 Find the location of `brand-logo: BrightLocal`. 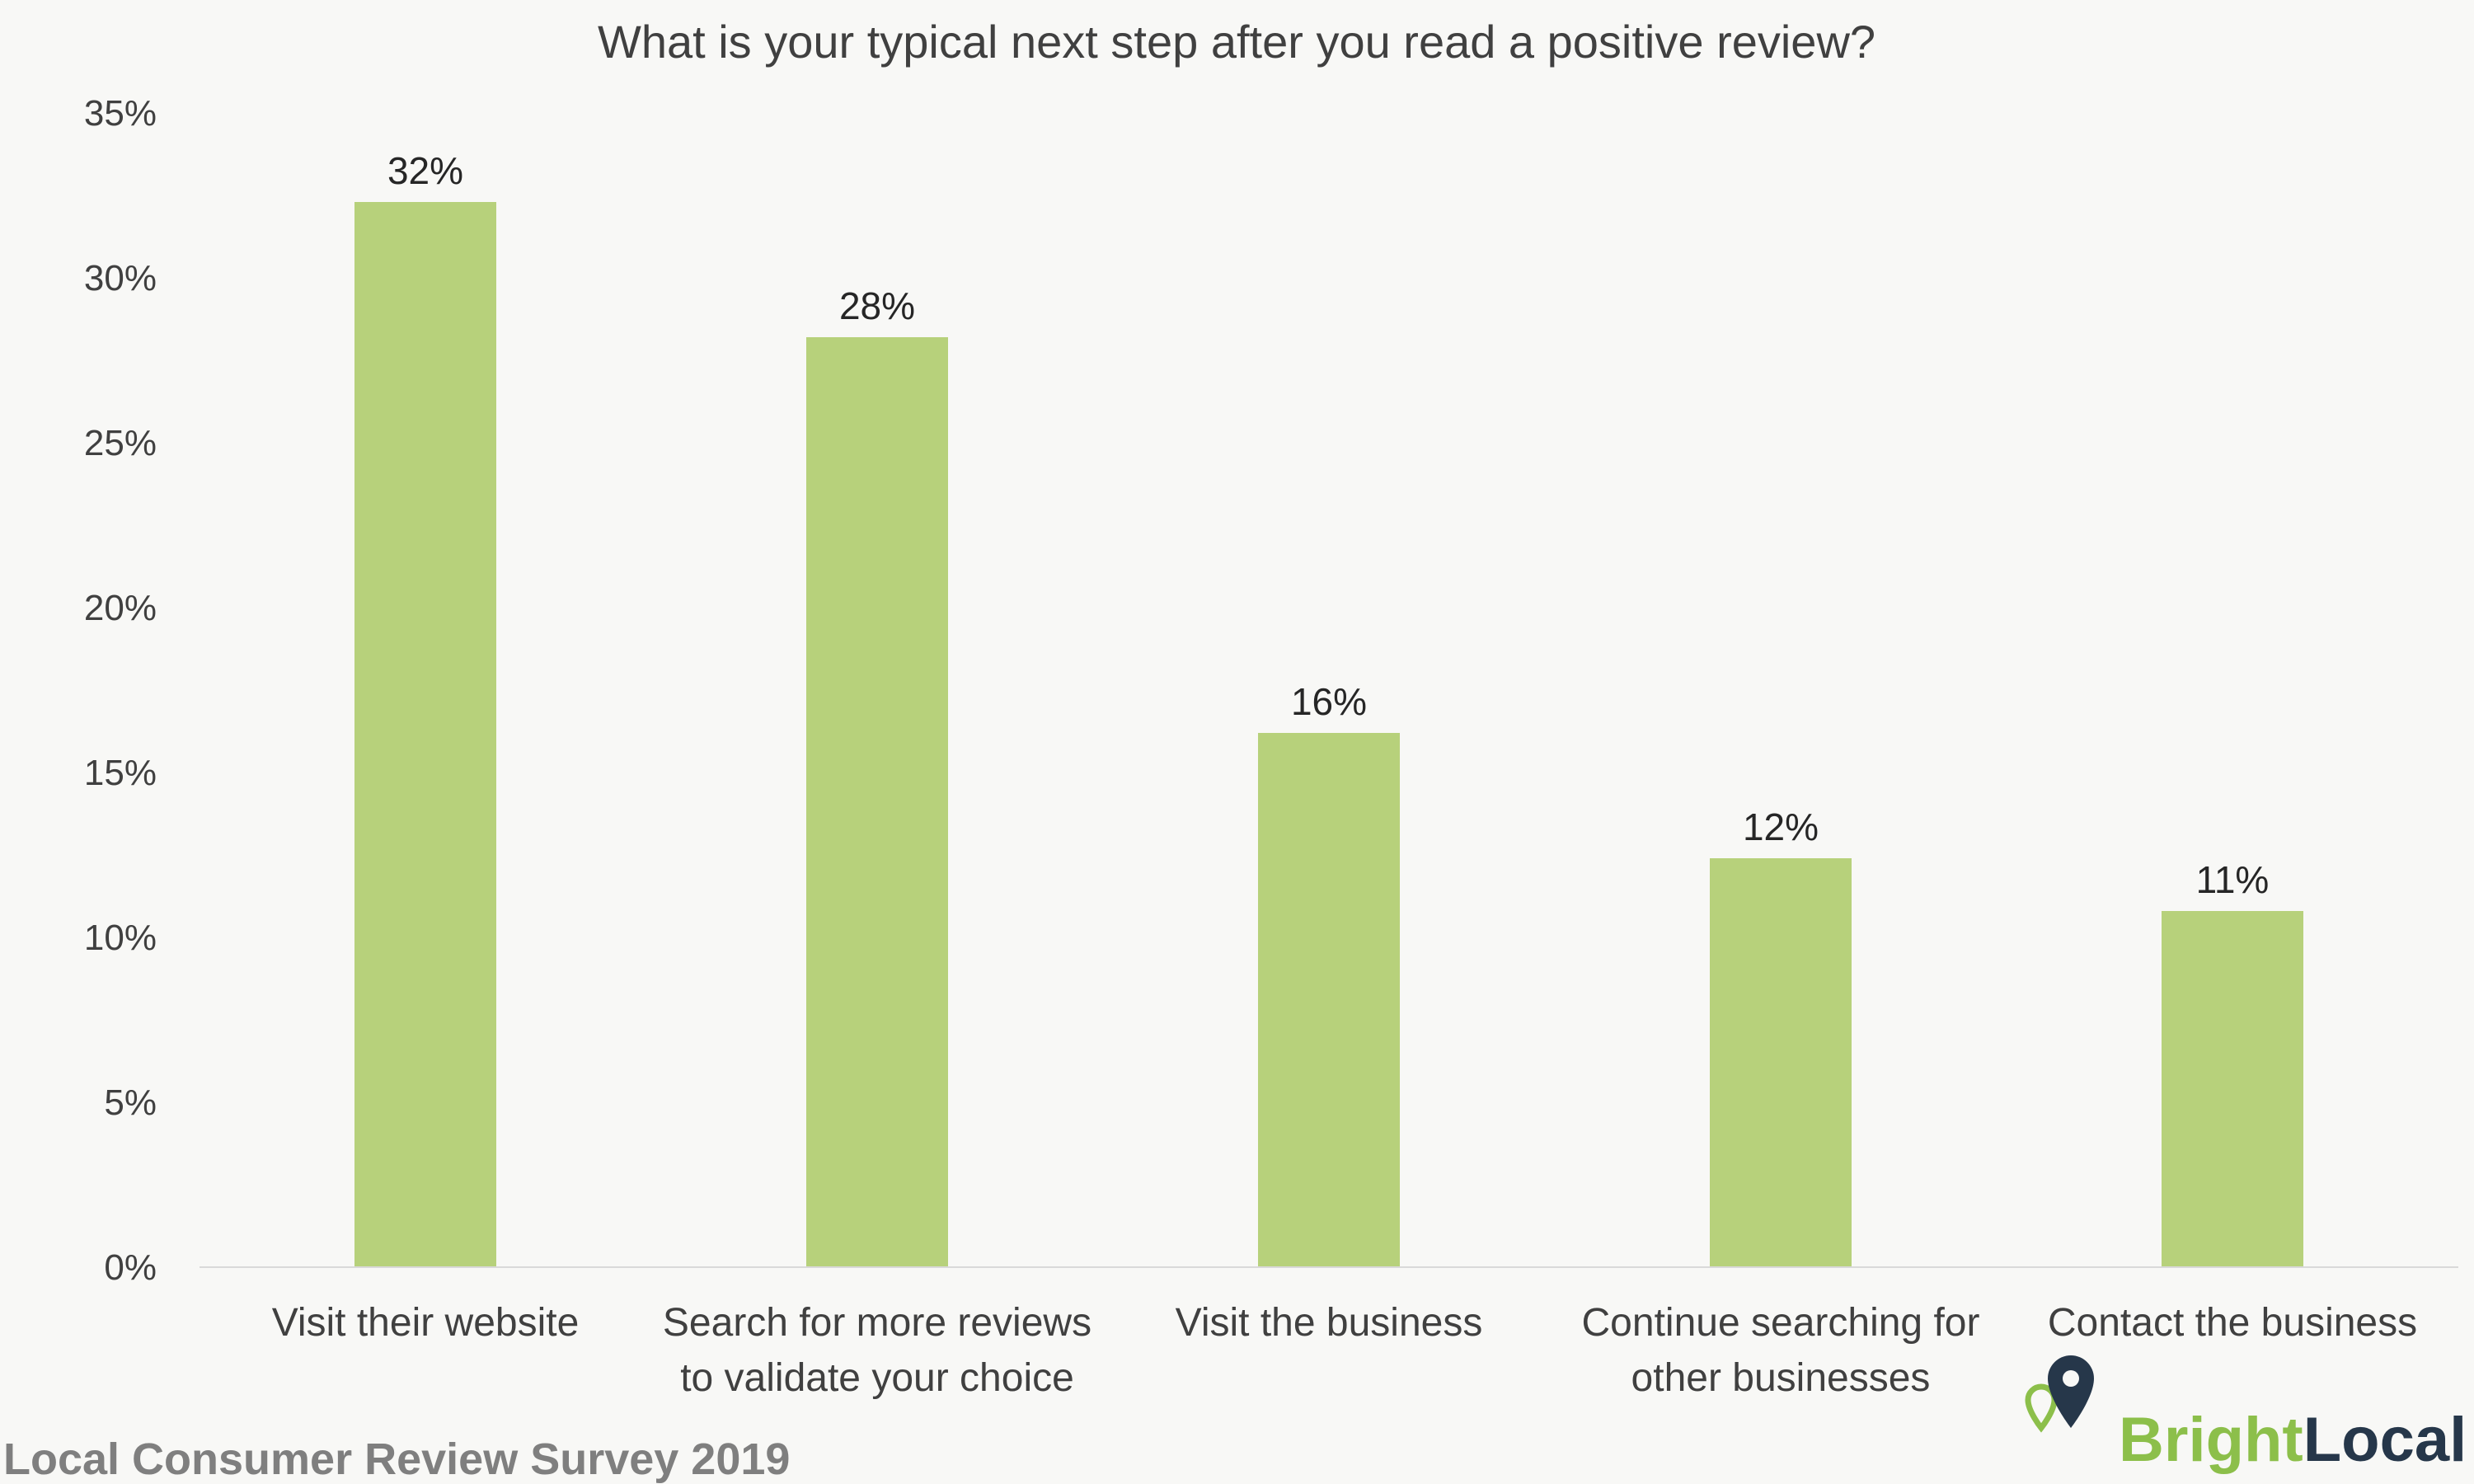

brand-logo: BrightLocal is located at coordinates (2246, 1415).